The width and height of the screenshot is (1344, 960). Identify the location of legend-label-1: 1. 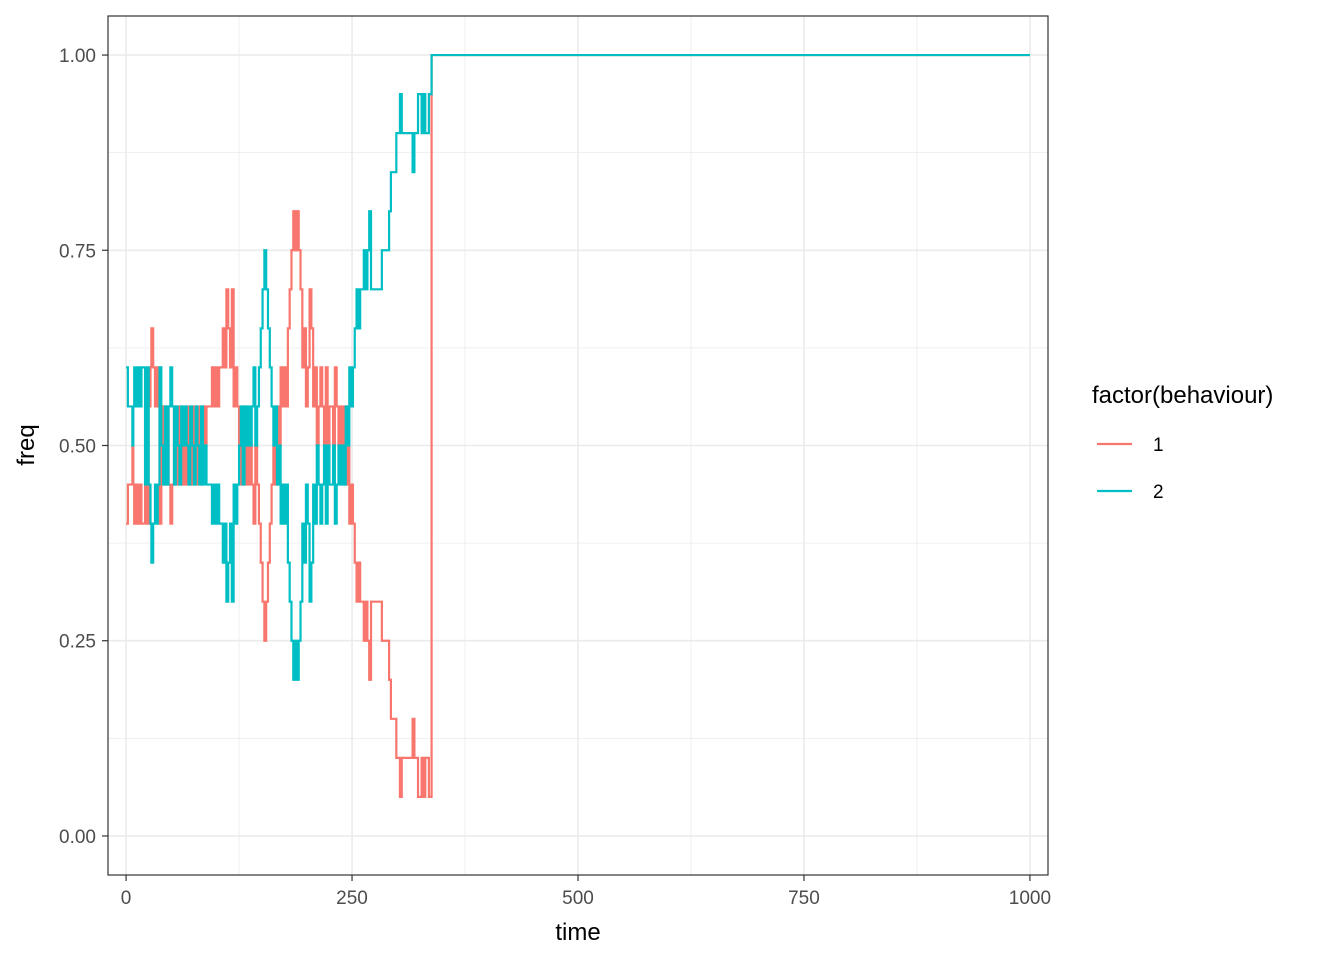
(1158, 445).